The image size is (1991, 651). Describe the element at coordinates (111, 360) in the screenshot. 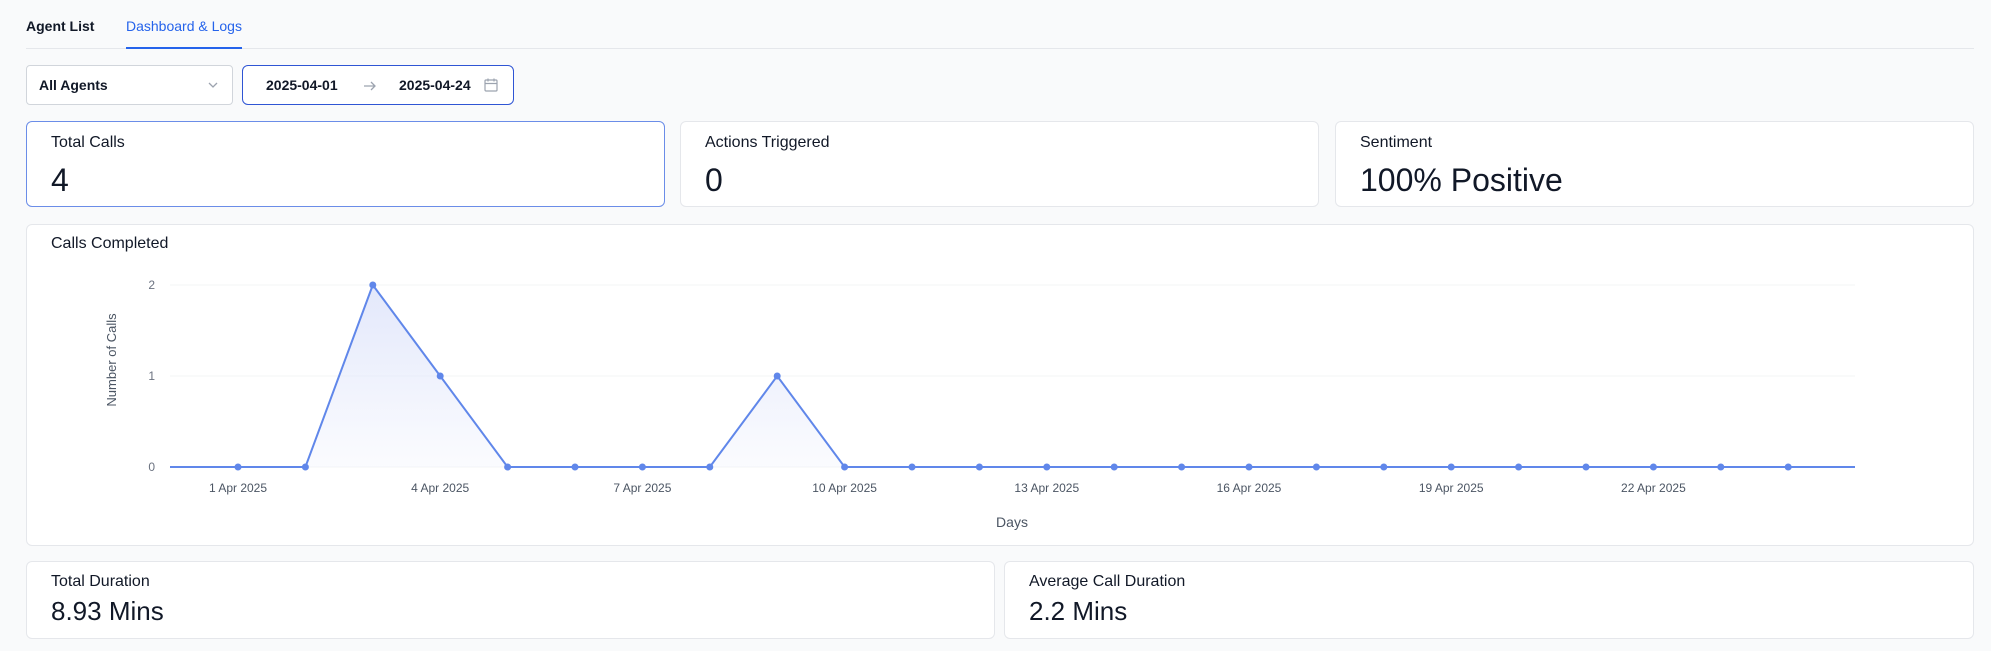

I see `y-axis-label: Number of Calls` at that location.